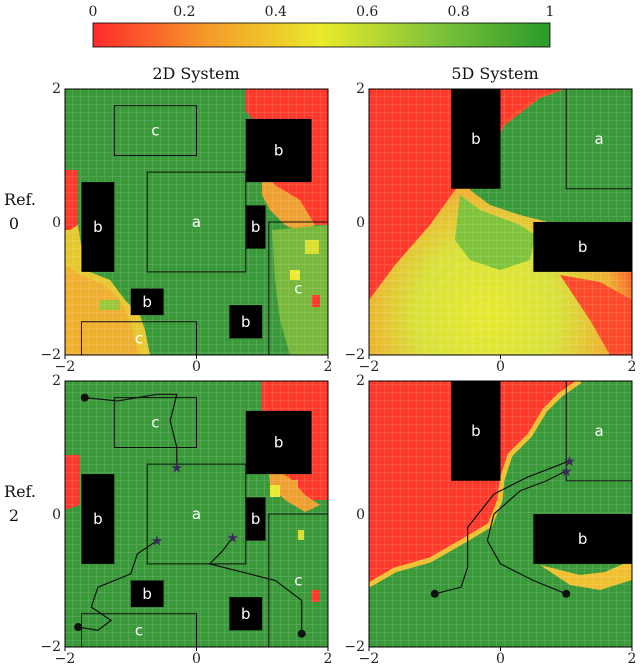 This screenshot has height=665, width=640. Describe the element at coordinates (20, 199) in the screenshot. I see `row-label-ref0-line1: Ref.` at that location.